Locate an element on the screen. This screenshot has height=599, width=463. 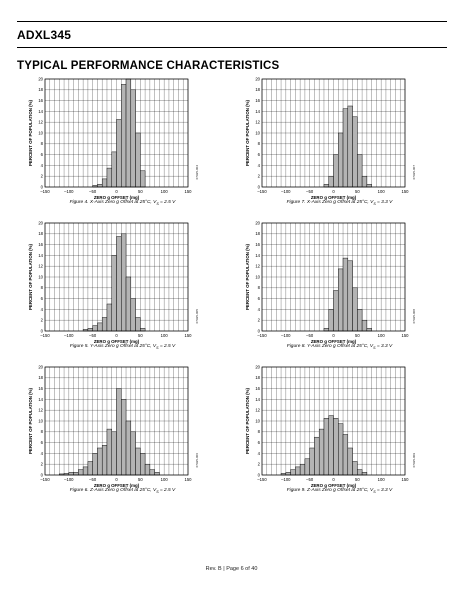
y-tick-label: 10 is located at coordinates (257, 132).